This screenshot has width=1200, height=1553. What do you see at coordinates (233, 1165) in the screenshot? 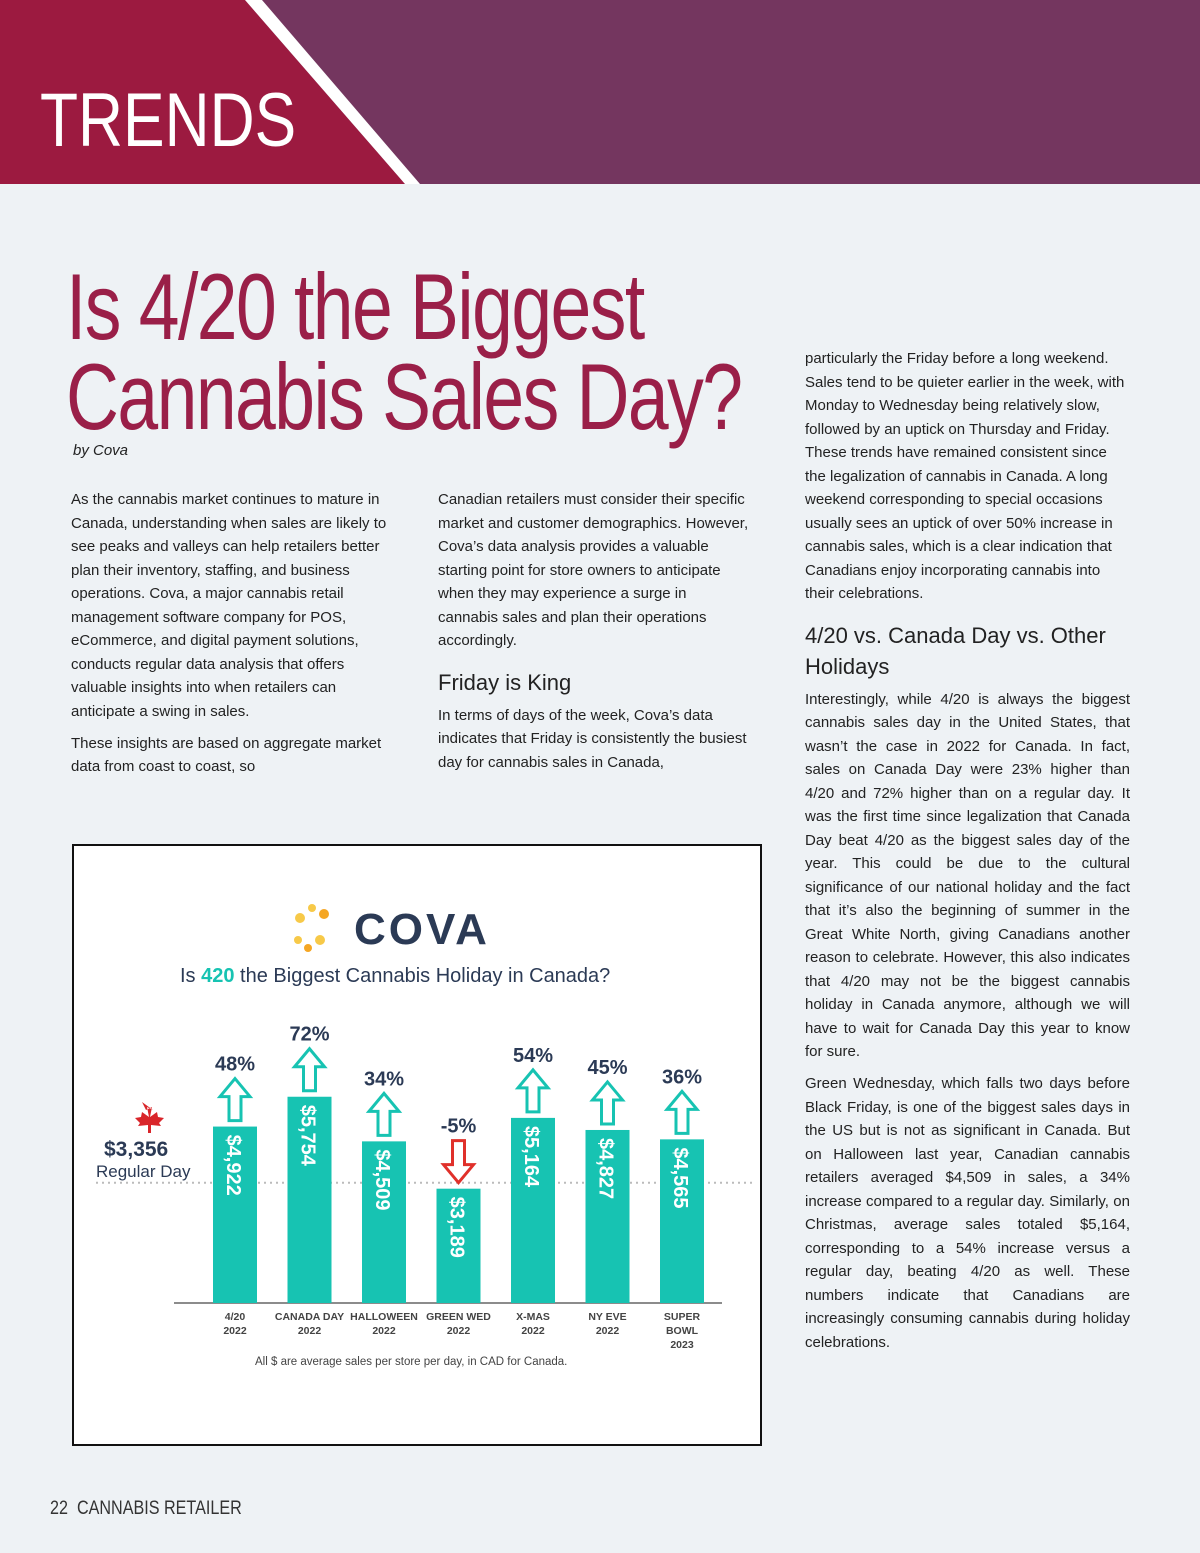
I see `value-label: $4,922` at bounding box center [233, 1165].